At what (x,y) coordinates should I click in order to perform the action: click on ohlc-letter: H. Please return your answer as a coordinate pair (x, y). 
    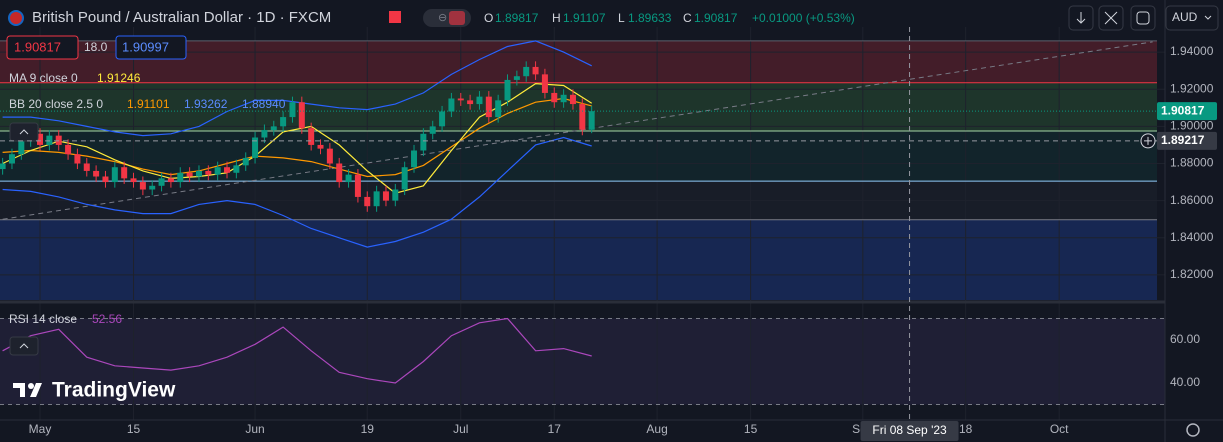
    Looking at the image, I should click on (556, 18).